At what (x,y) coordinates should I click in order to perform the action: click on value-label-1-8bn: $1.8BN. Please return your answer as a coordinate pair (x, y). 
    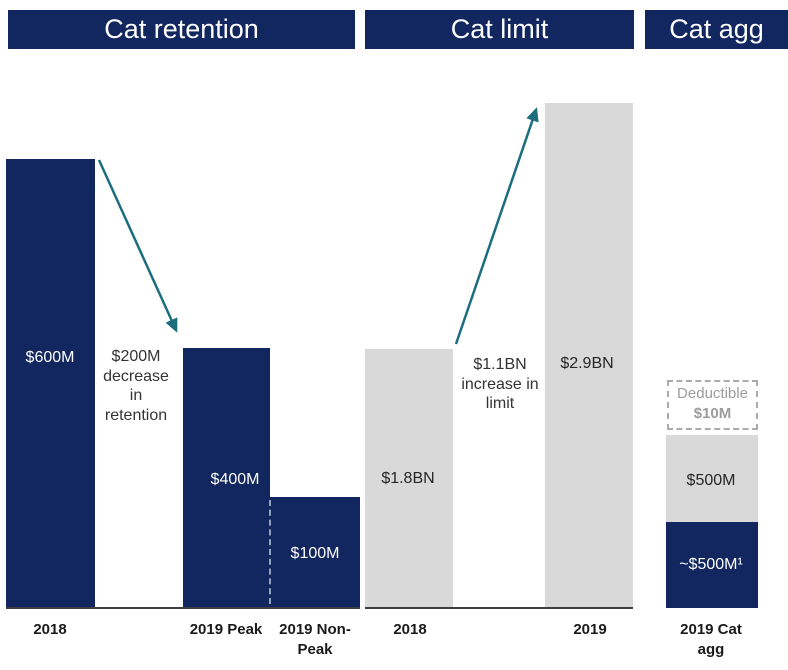
    Looking at the image, I should click on (408, 478).